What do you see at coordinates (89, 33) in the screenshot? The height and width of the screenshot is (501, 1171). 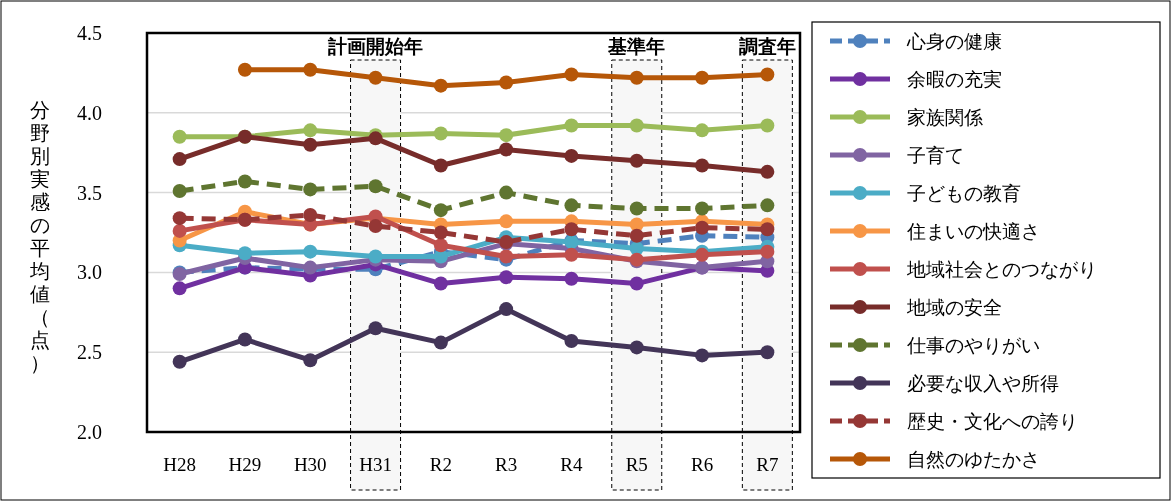 I see `y-tick-label: 4.5` at bounding box center [89, 33].